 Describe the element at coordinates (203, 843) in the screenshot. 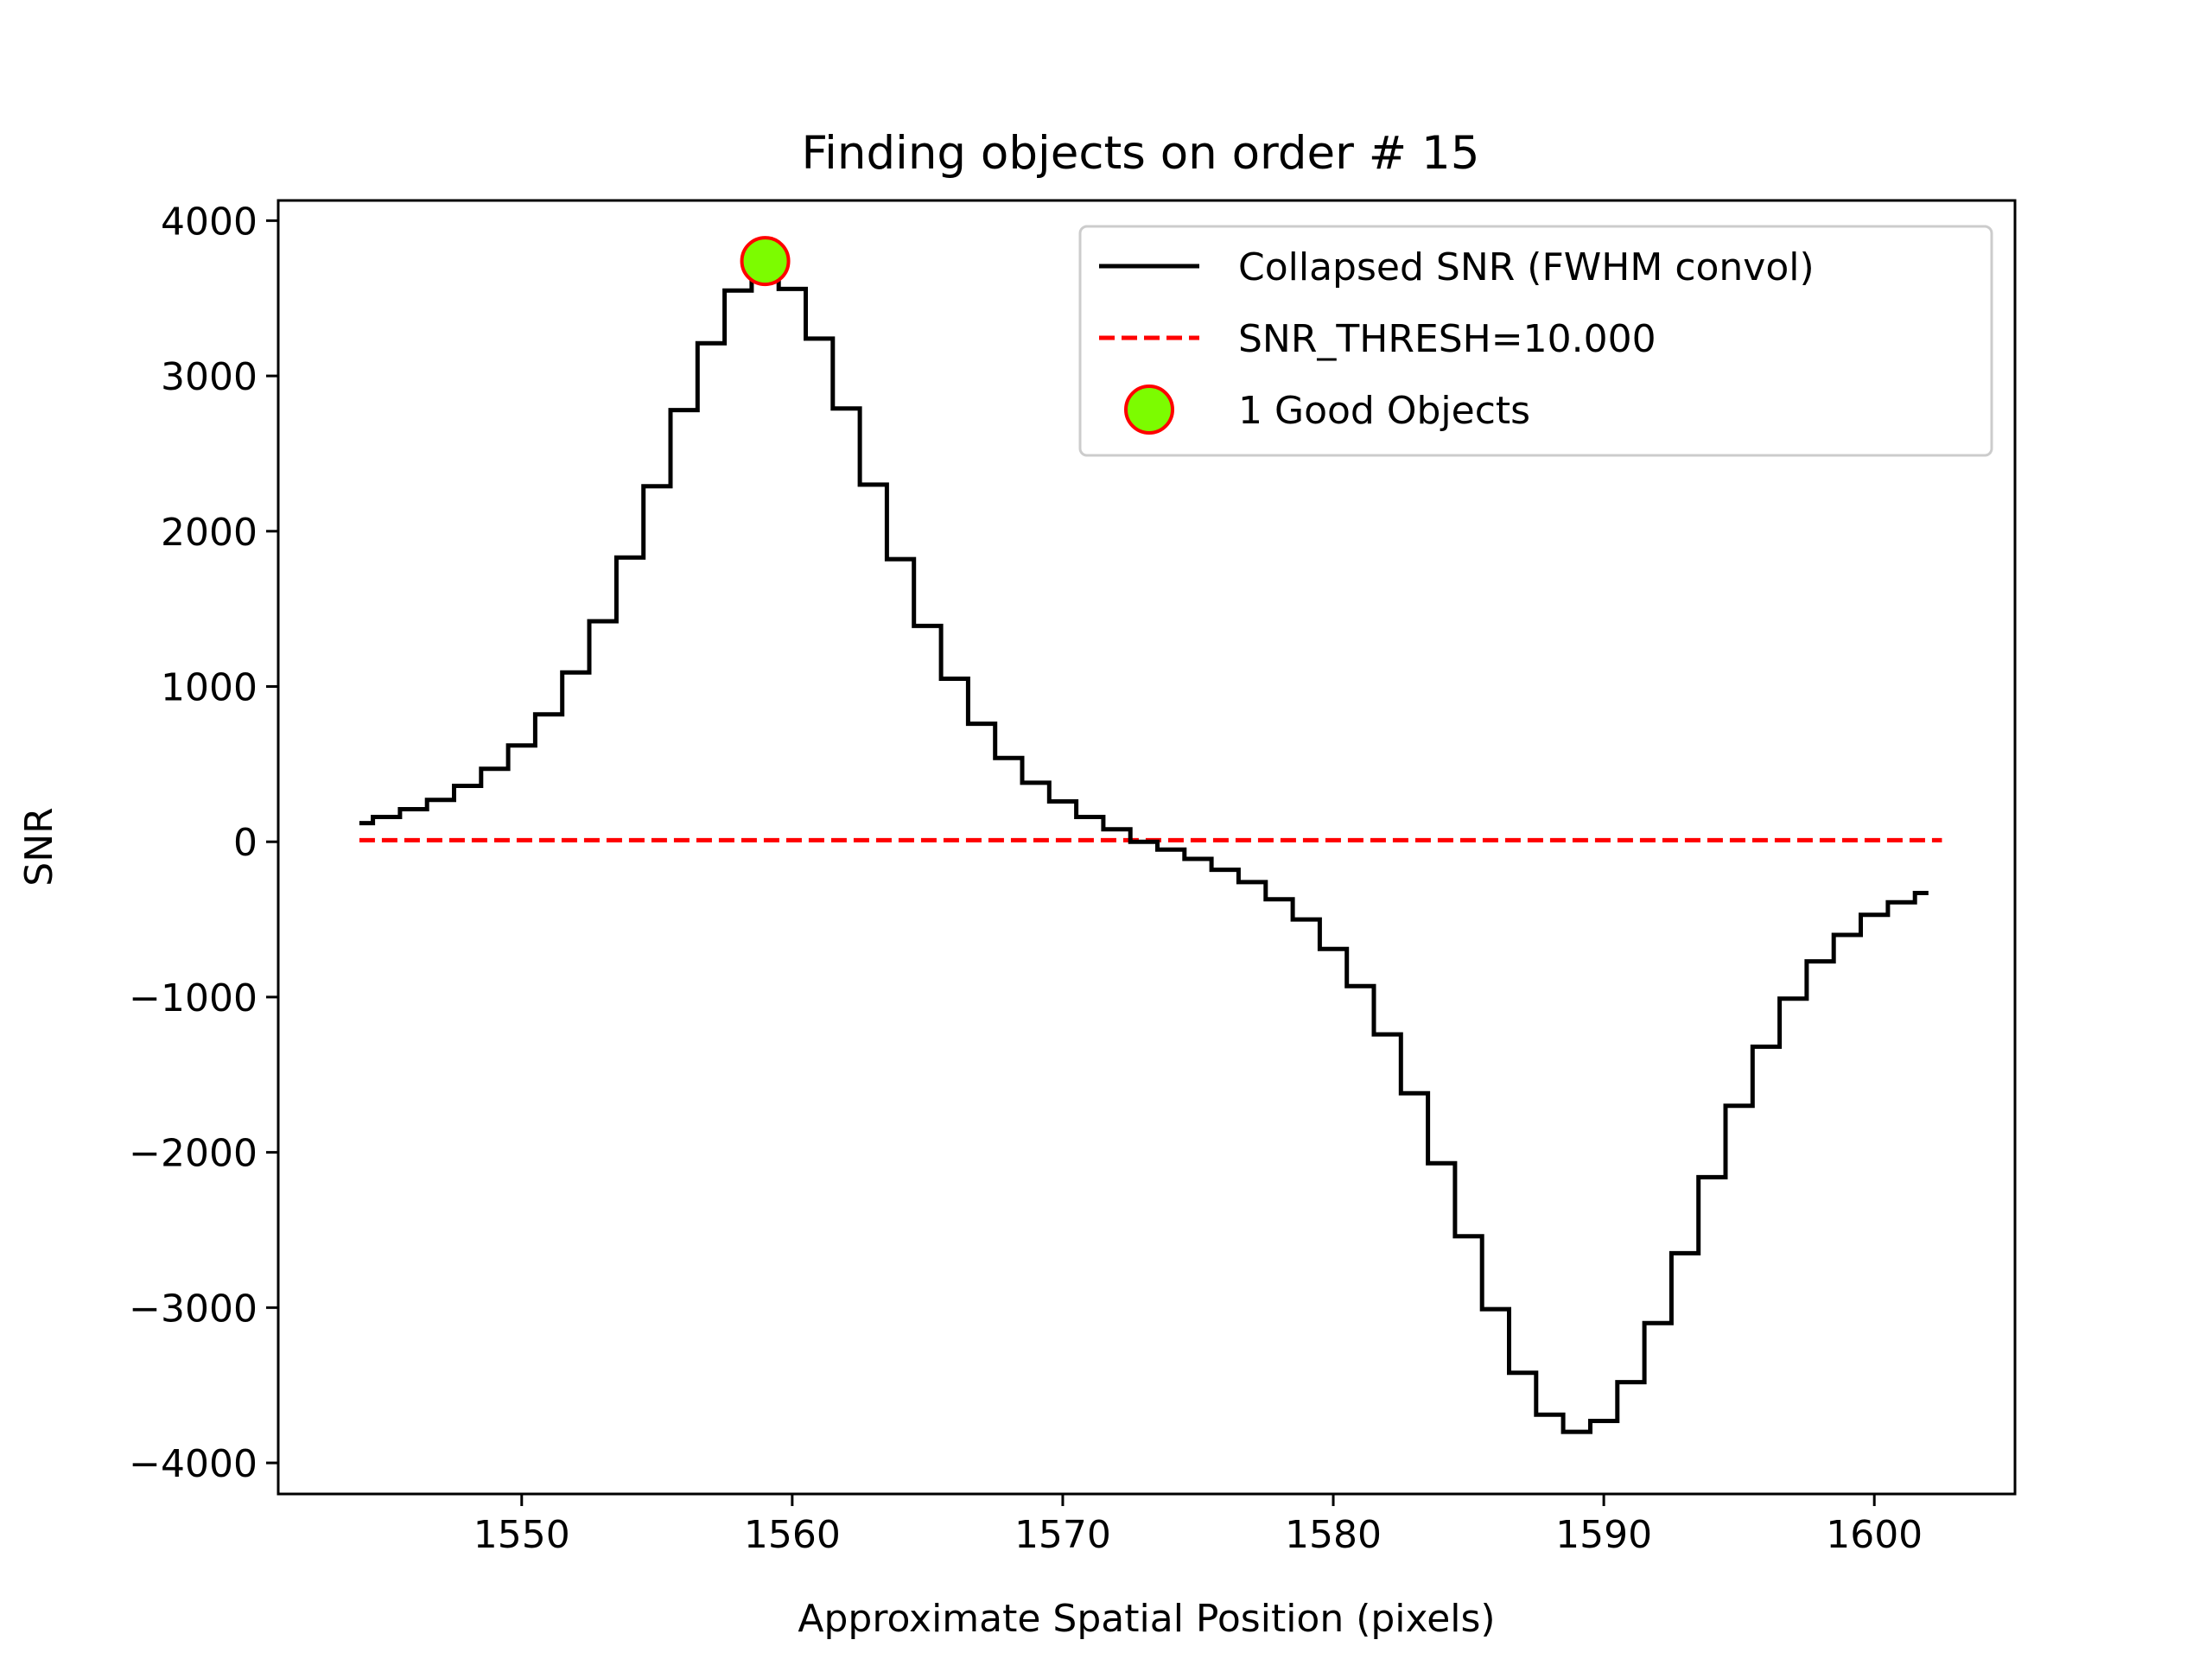

I see `y-axis: −4000 −3000 −2000 −1000 0 1000 2000 3000 4000` at that location.